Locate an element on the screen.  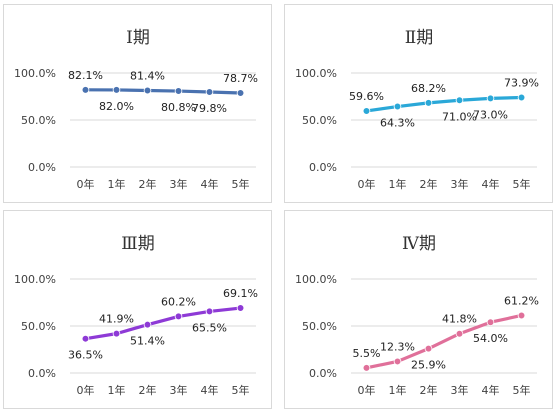
data-label: 36.5% is located at coordinates (85, 355).